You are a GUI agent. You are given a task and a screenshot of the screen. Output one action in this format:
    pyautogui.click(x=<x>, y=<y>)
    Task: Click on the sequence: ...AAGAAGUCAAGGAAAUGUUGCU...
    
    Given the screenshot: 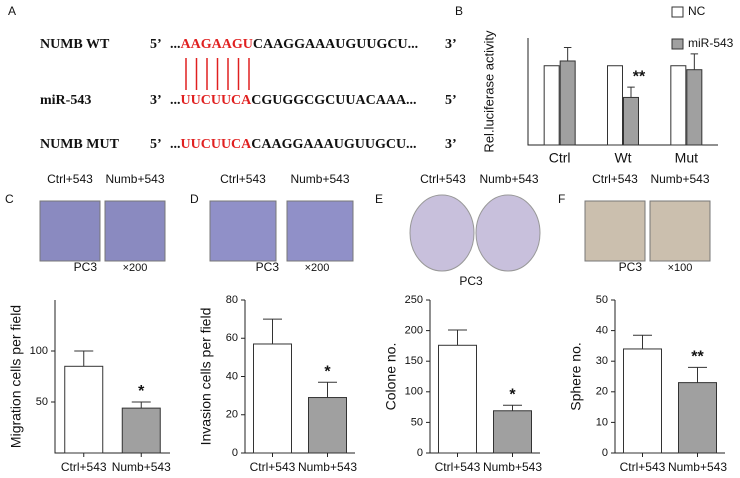 What is the action you would take?
    pyautogui.click(x=294, y=44)
    